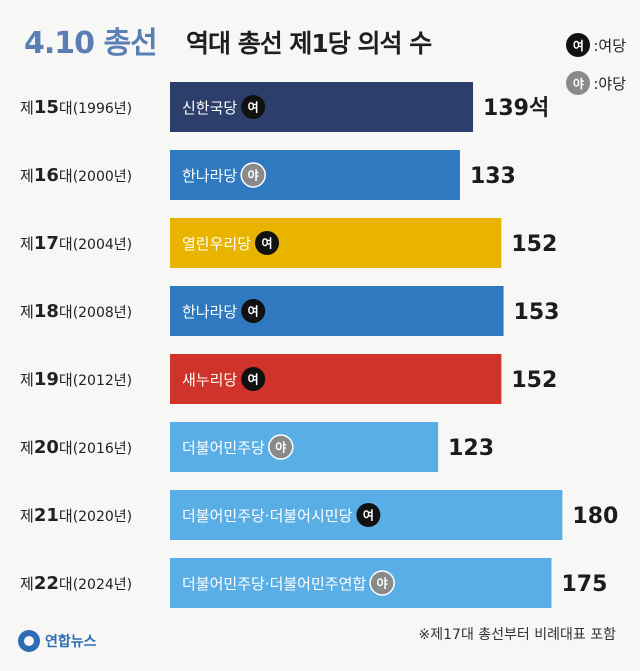 This screenshot has height=671, width=640. What do you see at coordinates (209, 380) in the screenshot?
I see `party-label: 새누리당` at bounding box center [209, 380].